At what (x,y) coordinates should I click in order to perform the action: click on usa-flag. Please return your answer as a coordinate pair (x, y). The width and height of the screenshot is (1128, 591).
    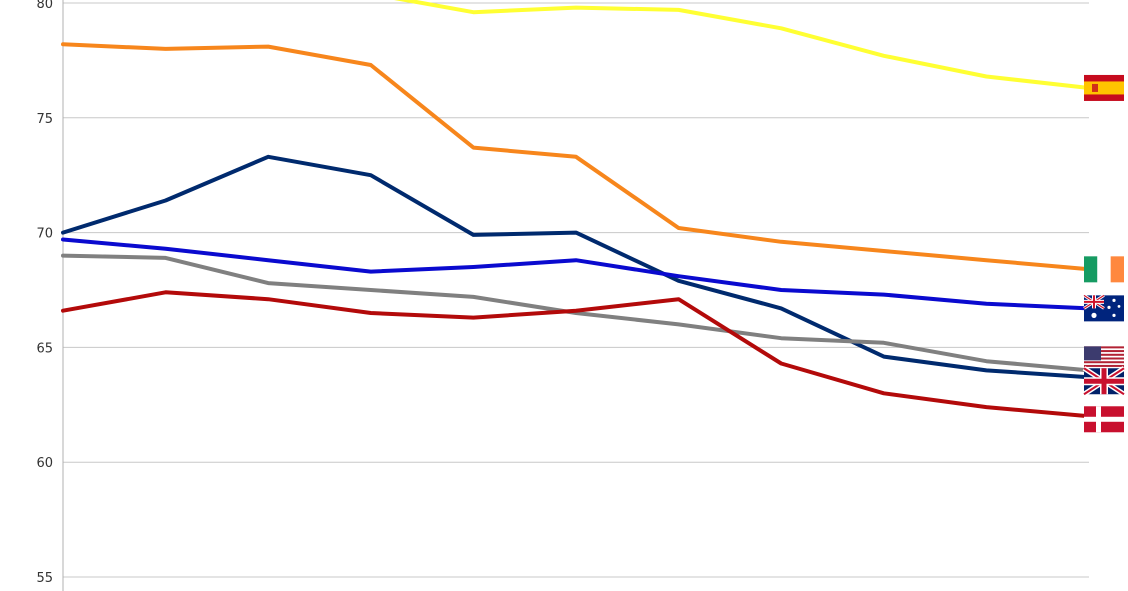
    Looking at the image, I should click on (1104, 358).